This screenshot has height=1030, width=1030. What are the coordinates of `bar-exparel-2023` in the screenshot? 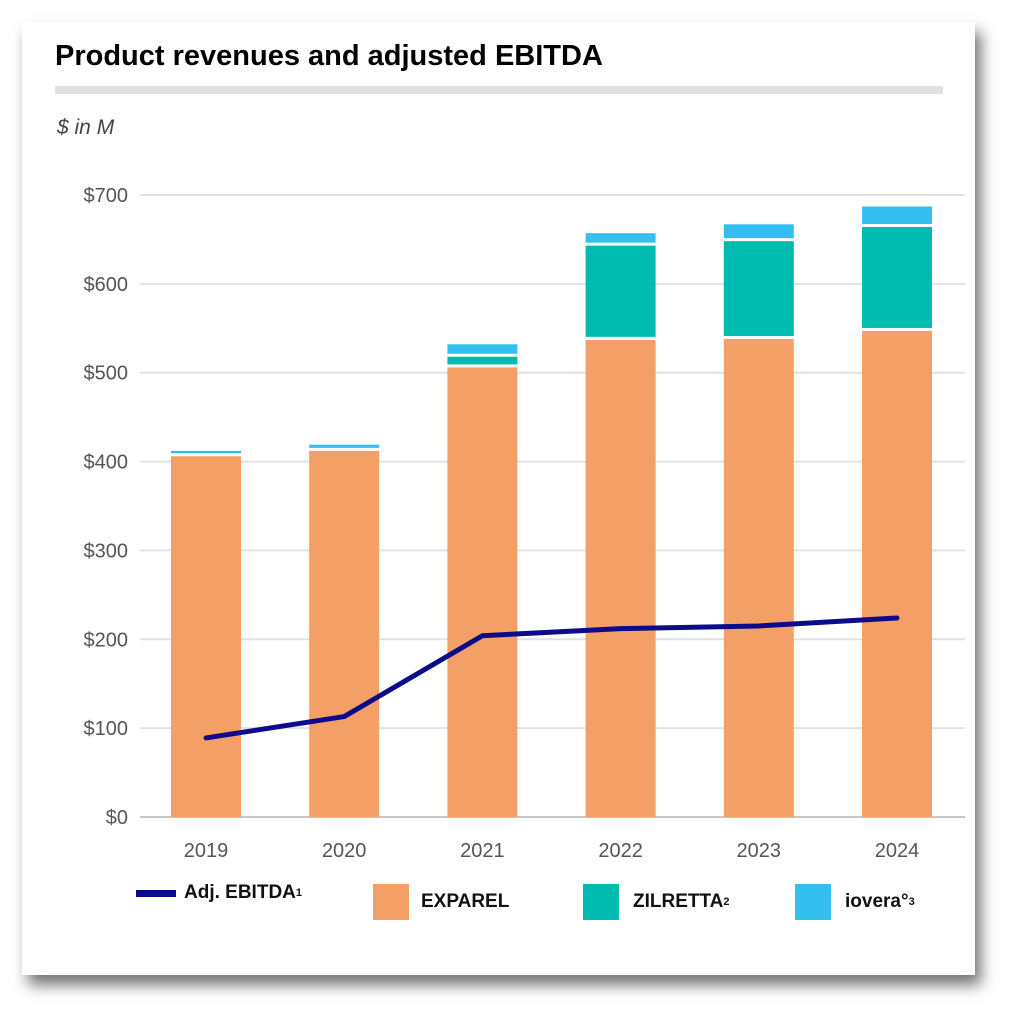 It's located at (758, 577).